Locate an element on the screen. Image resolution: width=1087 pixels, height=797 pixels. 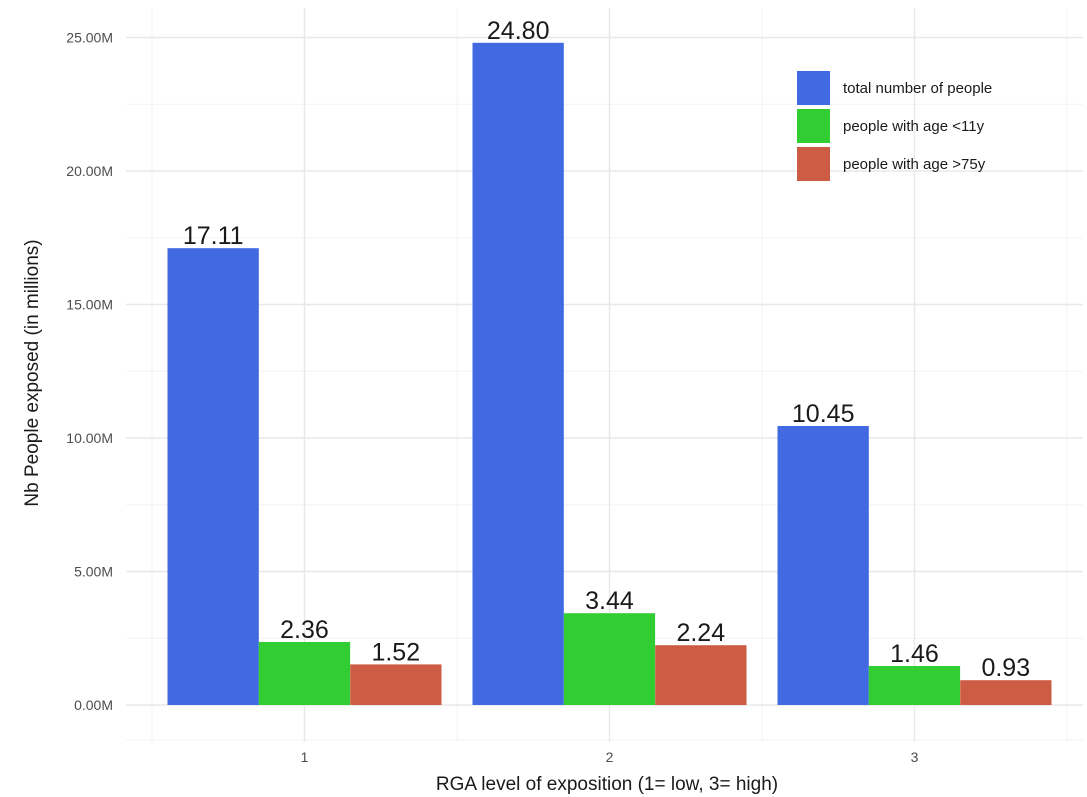
y-axis-title: Nb People exposed (in millions) is located at coordinates (32, 372).